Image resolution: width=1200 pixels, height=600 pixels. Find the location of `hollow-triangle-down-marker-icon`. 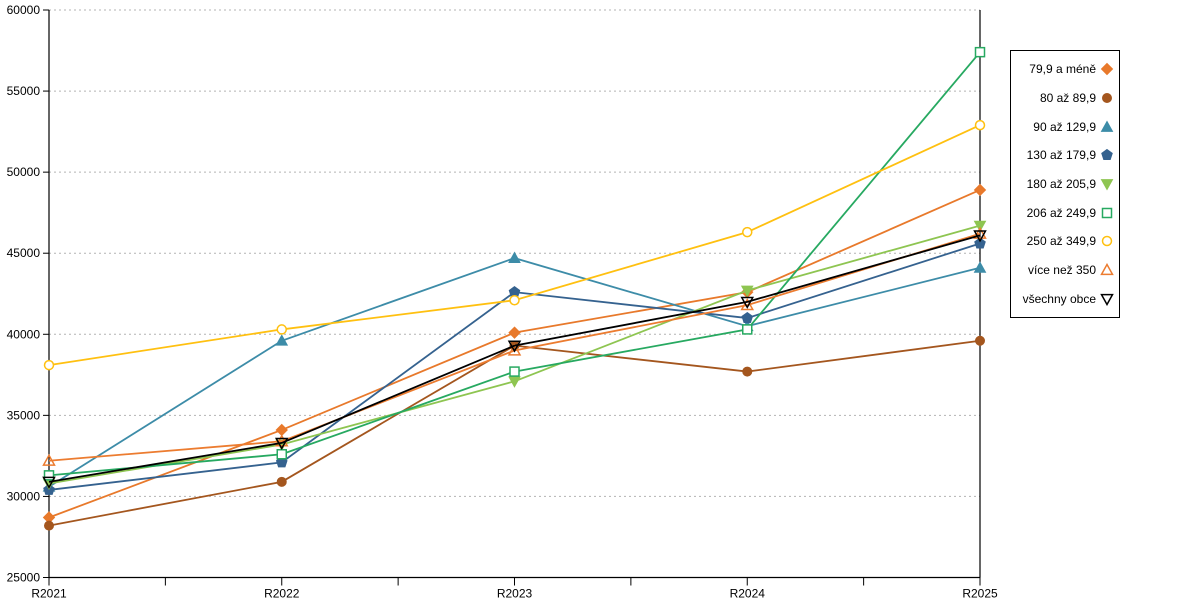

hollow-triangle-down-marker-icon is located at coordinates (1107, 299).